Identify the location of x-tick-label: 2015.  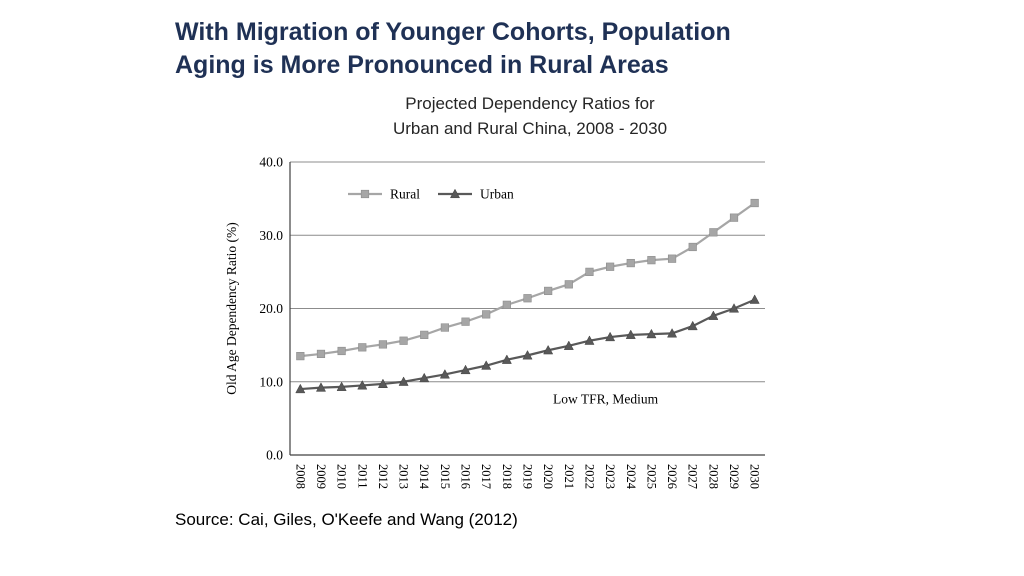
(445, 476).